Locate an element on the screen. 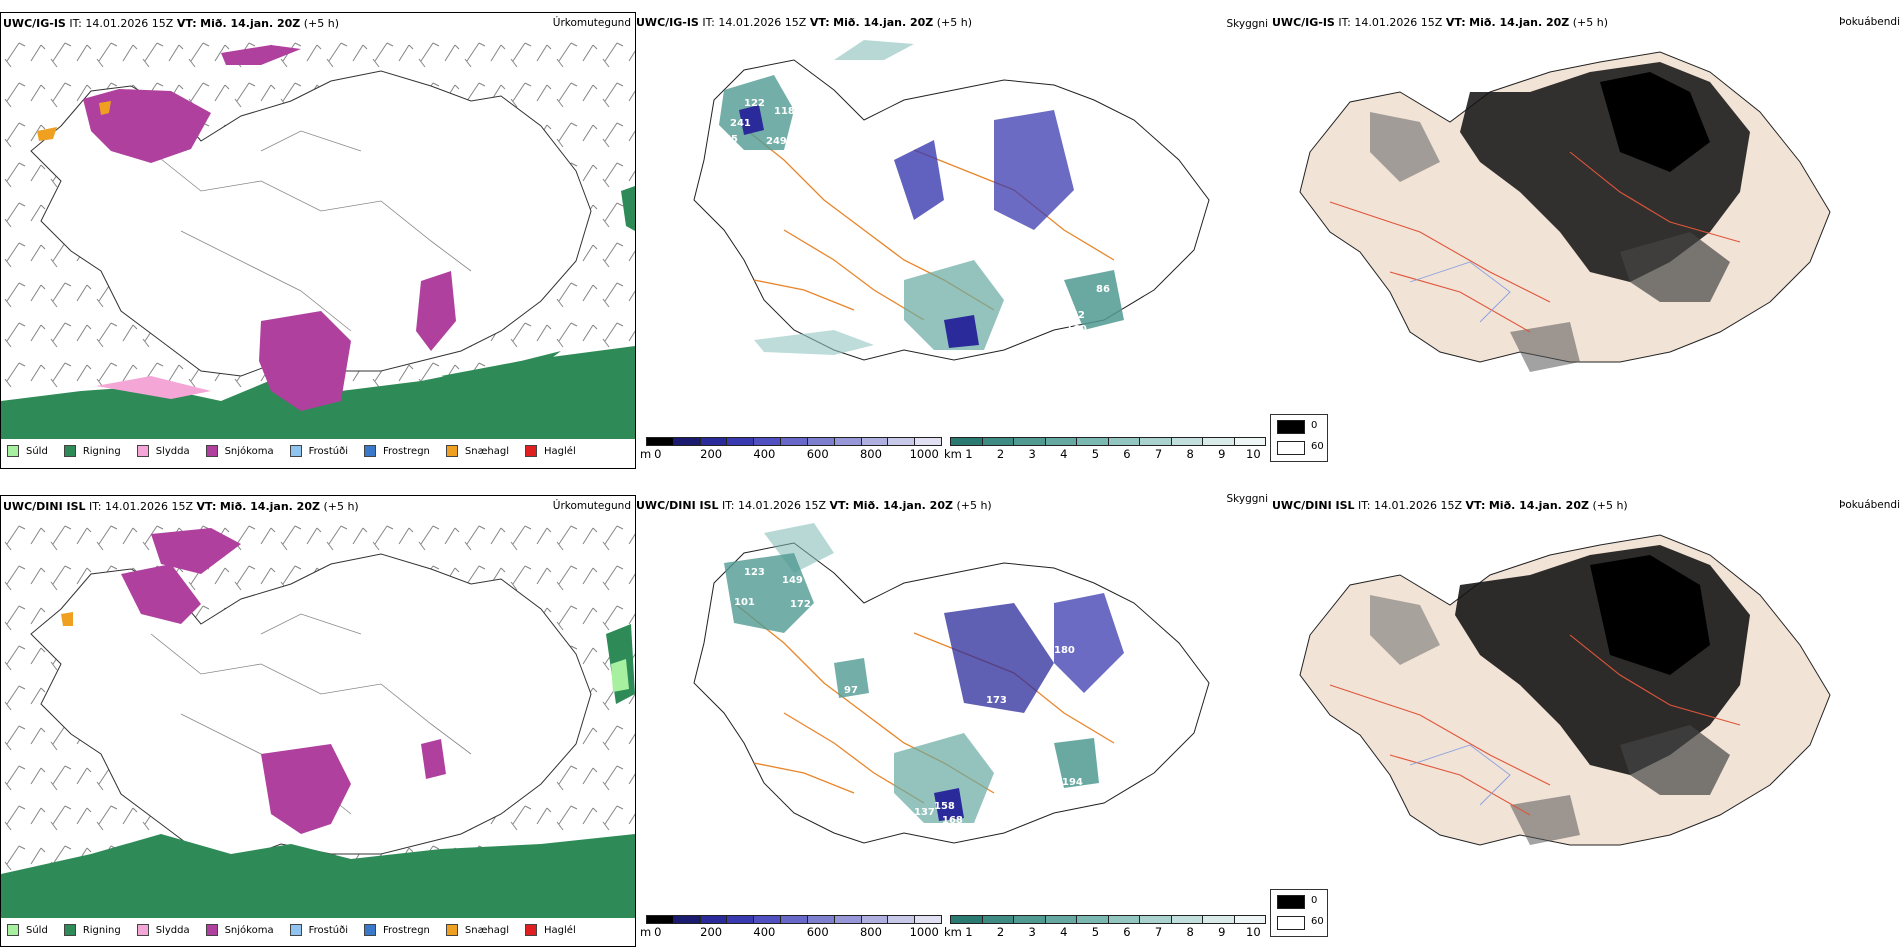 This screenshot has height=950, width=1900. ceiling-label: 85 is located at coordinates (731, 139).